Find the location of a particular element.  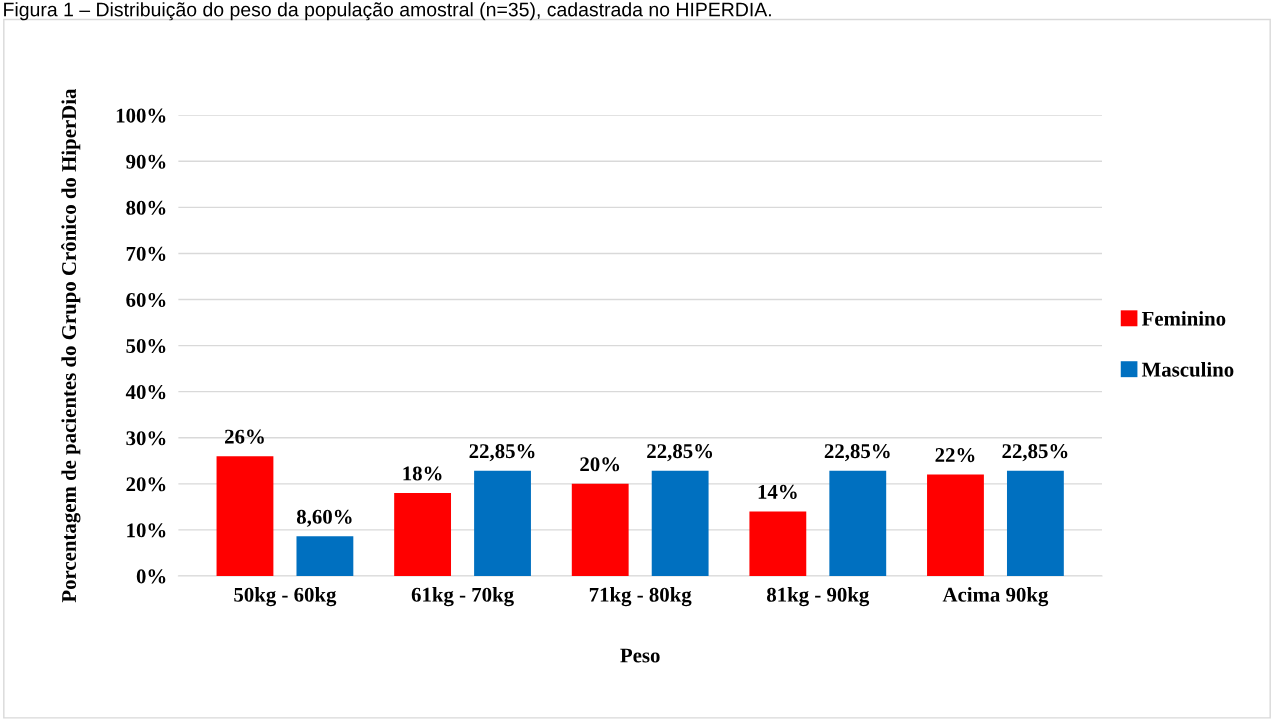

y-tick-label: 90% is located at coordinates (146, 161).